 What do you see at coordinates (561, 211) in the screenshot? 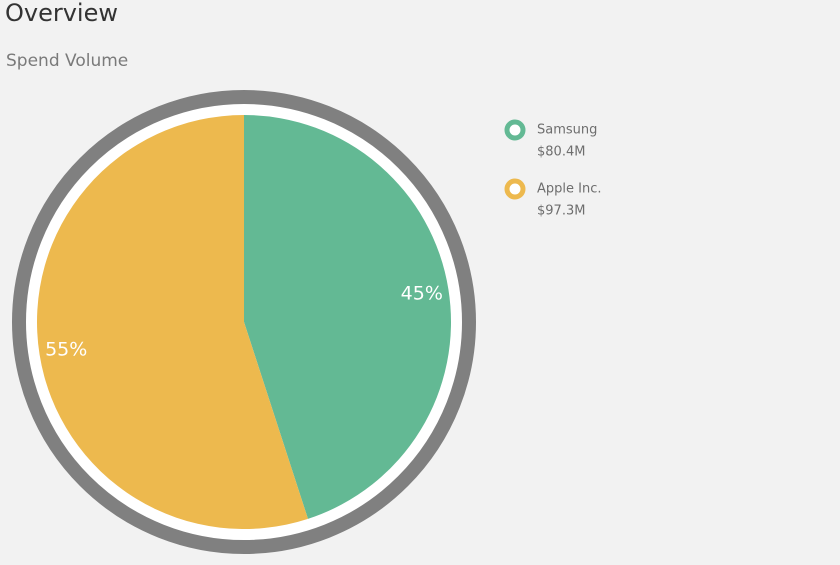
I see `legend-total: $97.3M` at bounding box center [561, 211].